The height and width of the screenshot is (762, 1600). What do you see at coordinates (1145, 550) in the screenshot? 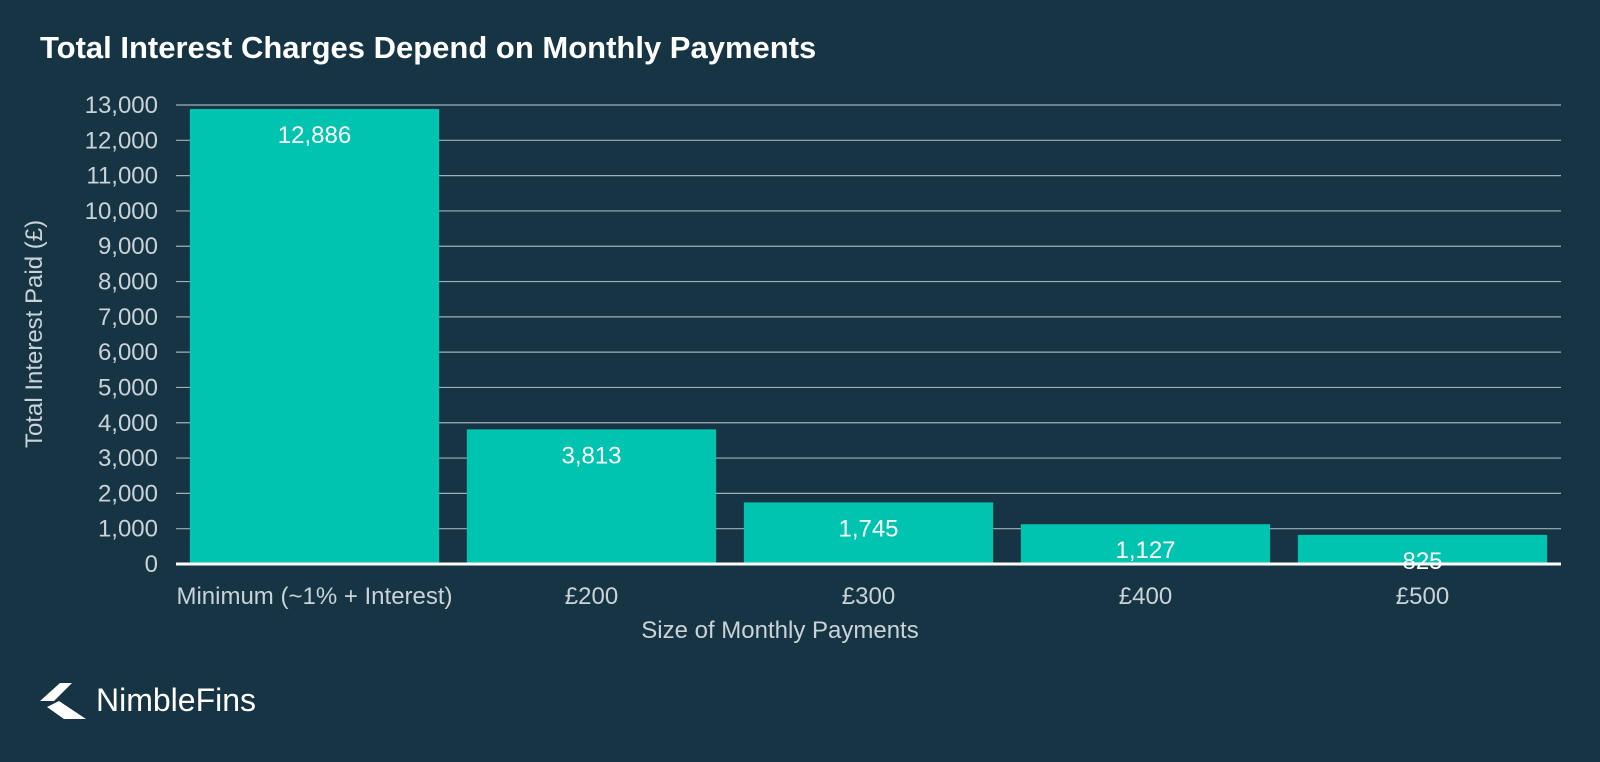
I see `data-label: 1,127` at bounding box center [1145, 550].